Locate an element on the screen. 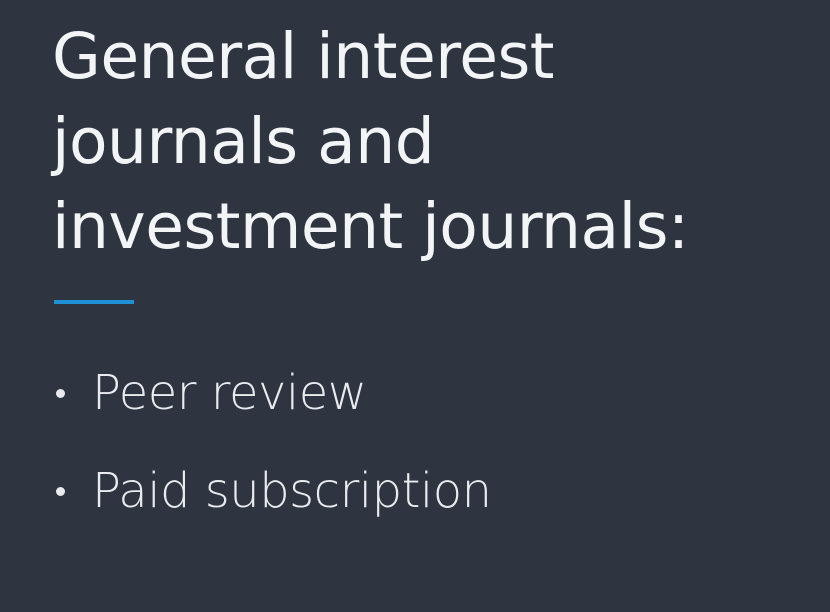 Image resolution: width=830 pixels, height=612 pixels. bullet-item: Peer review is located at coordinates (272, 393).